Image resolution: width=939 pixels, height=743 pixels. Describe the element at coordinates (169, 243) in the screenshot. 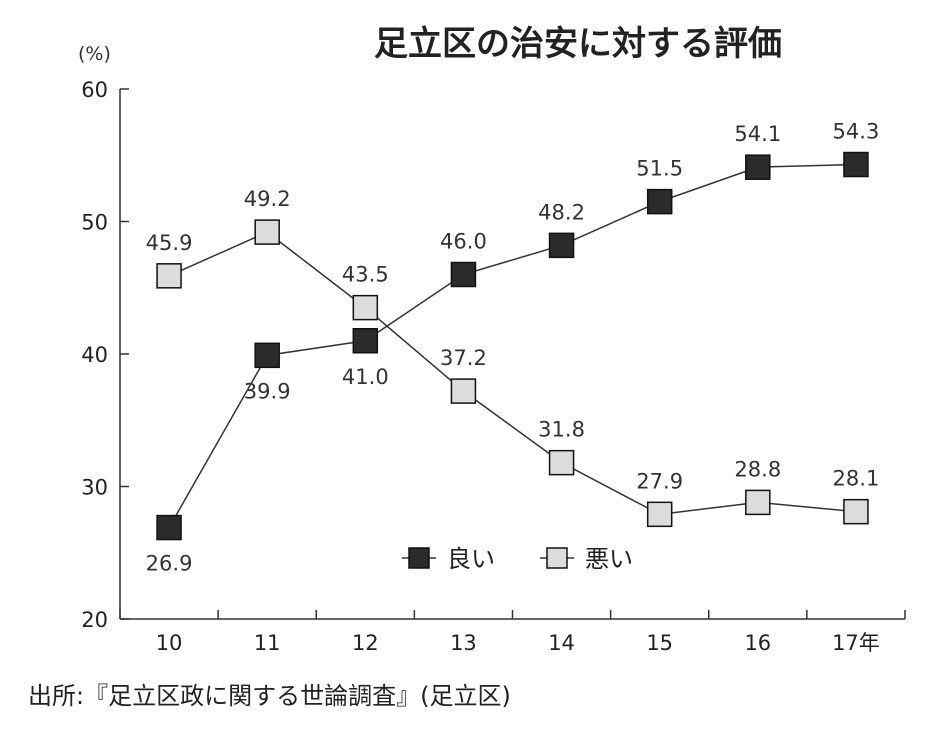

I see `series-bad-data-label: 45.9` at that location.